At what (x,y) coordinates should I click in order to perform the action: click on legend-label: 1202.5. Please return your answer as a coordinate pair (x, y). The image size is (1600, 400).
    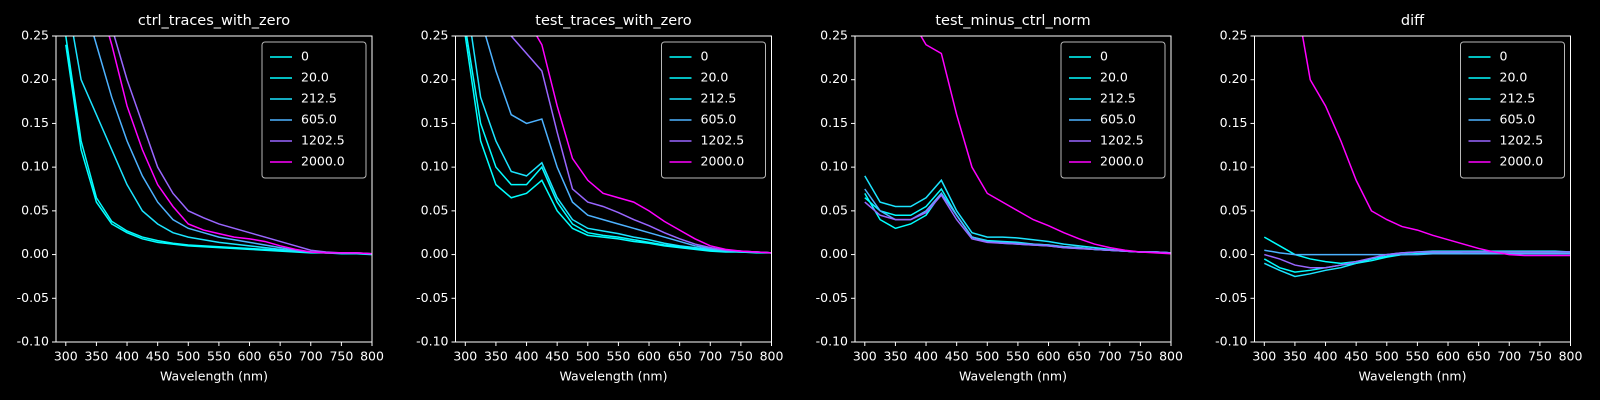
    Looking at the image, I should click on (723, 140).